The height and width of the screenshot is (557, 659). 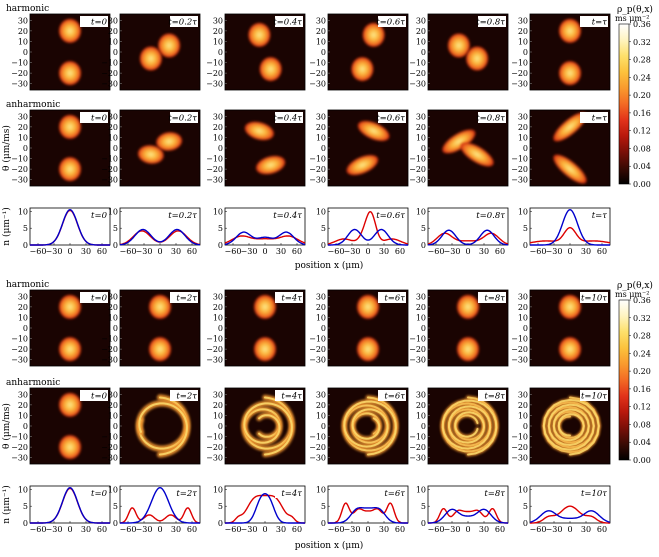 I want to click on spiral-core, so click(x=571, y=427).